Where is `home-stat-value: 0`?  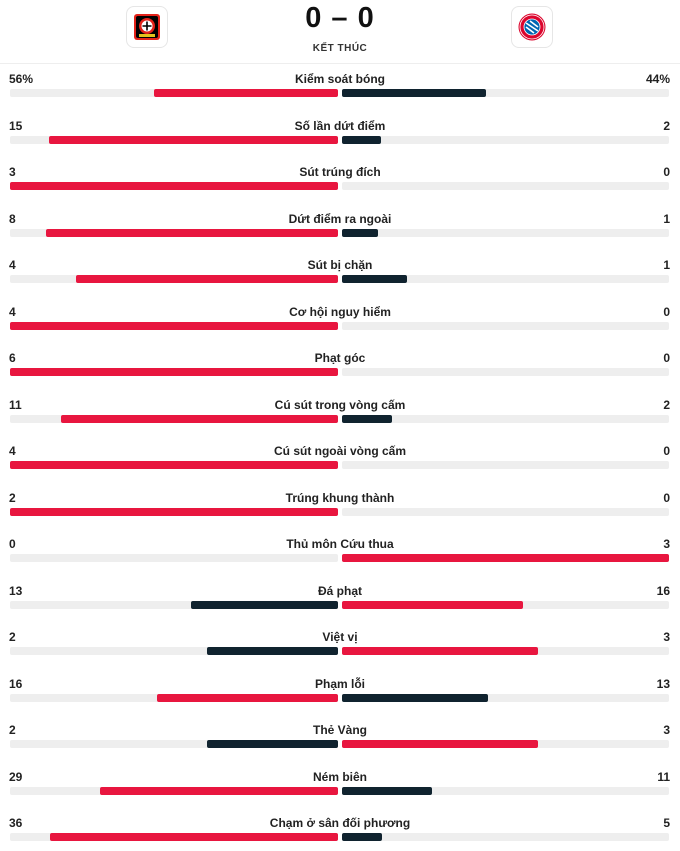
home-stat-value: 0 is located at coordinates (12, 544).